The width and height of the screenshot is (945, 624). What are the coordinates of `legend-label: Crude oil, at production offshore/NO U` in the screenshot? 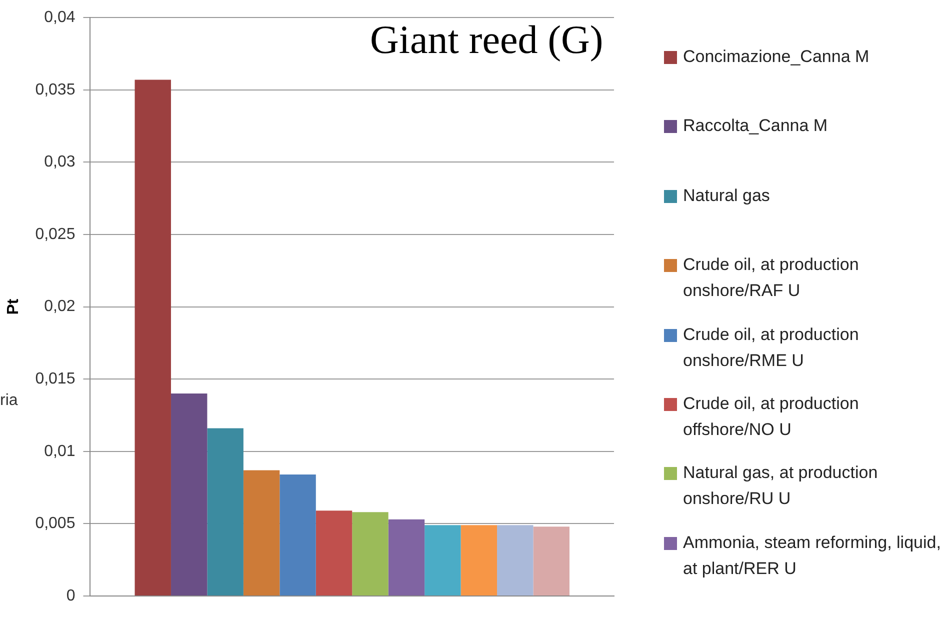 It's located at (771, 416).